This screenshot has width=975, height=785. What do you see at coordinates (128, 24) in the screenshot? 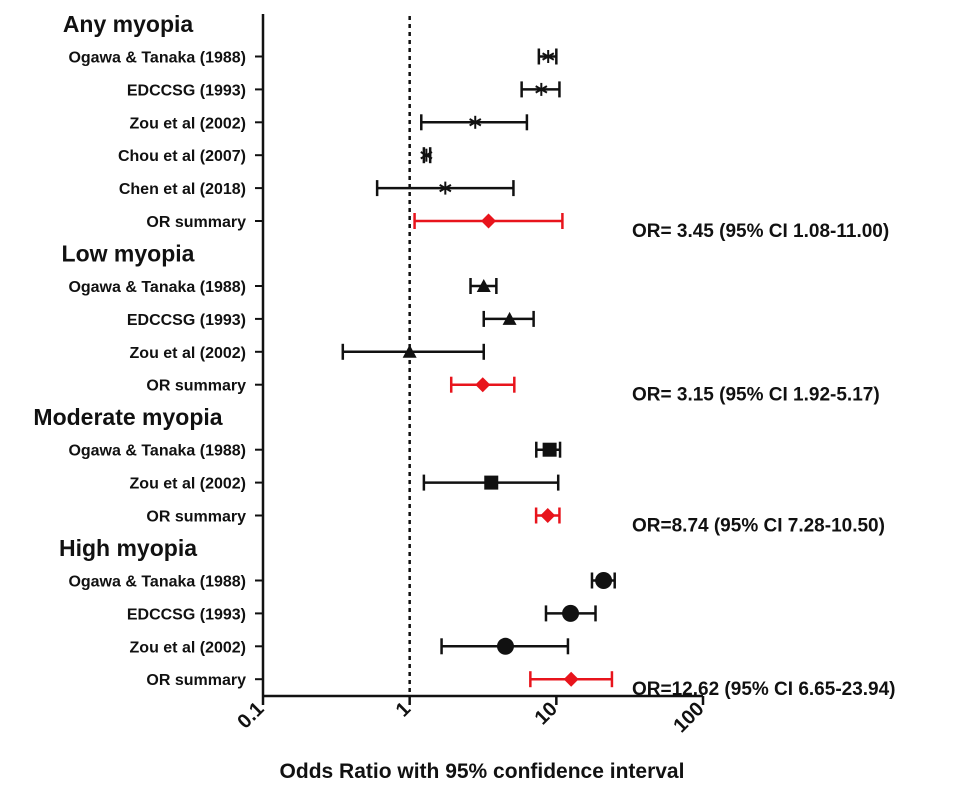
I see `group-title: Any myopia` at bounding box center [128, 24].